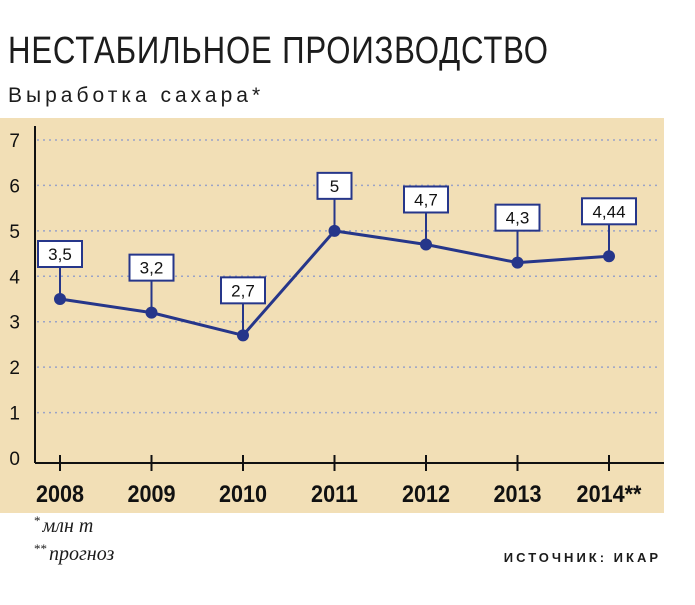  What do you see at coordinates (14, 277) in the screenshot?
I see `y-tick-label: 4` at bounding box center [14, 277].